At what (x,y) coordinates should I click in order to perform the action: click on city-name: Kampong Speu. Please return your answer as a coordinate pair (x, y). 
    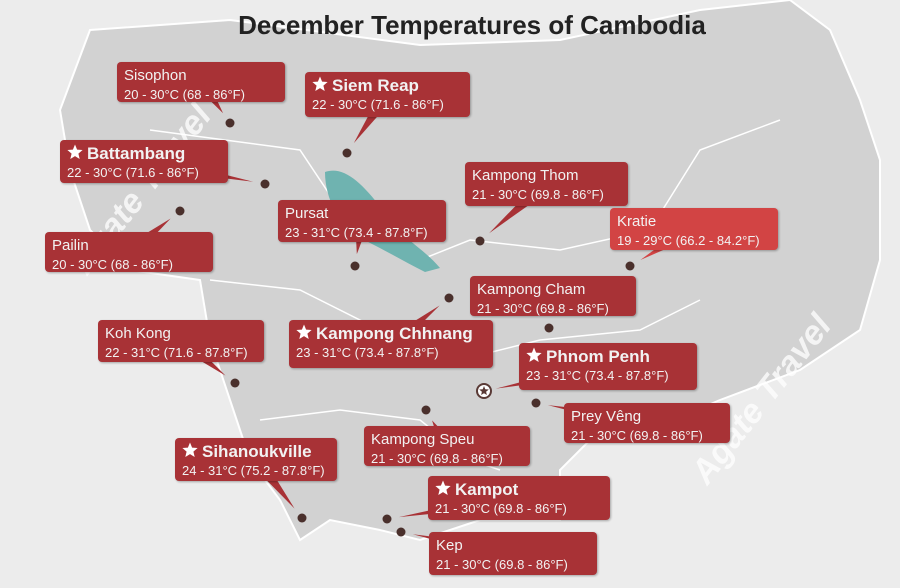
    Looking at the image, I should click on (447, 440).